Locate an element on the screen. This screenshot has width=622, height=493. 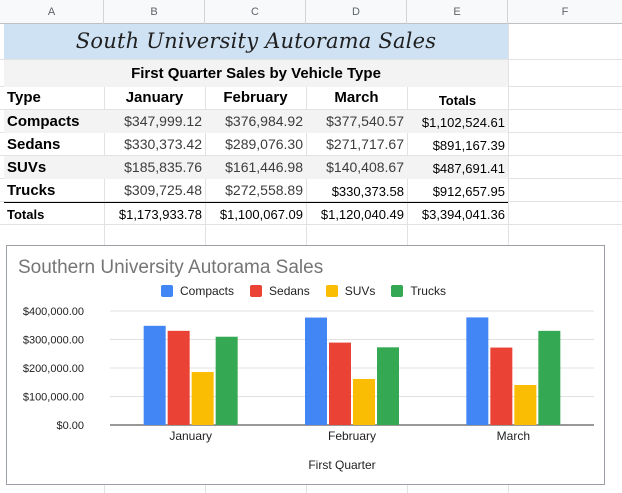
chart-legend: Compacts Sedans SUVs Trucks is located at coordinates (311, 291).